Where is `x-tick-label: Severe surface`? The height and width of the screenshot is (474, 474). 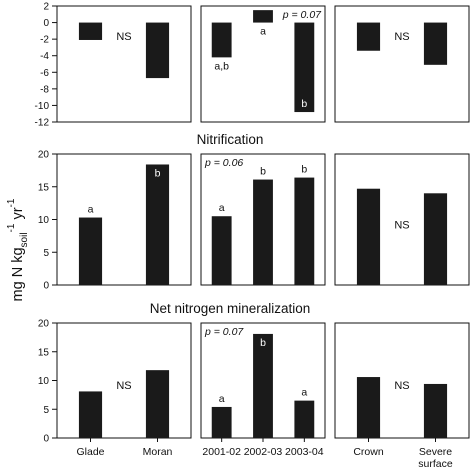 x-tick-label: Severe surface is located at coordinates (435, 458).